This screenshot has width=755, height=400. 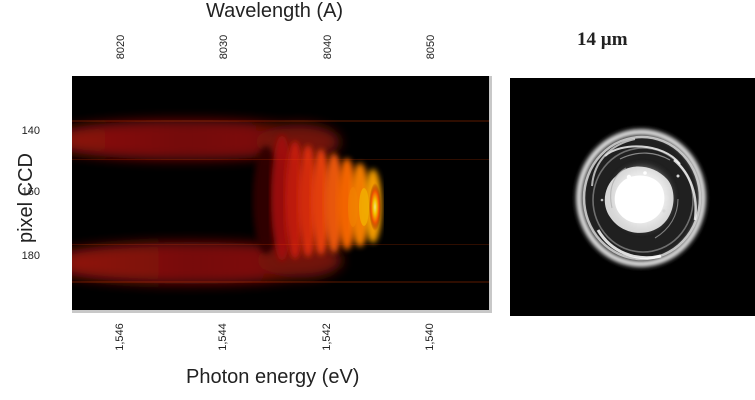 What do you see at coordinates (328, 47) in the screenshot?
I see `top-tick-label: 8040` at bounding box center [328, 47].